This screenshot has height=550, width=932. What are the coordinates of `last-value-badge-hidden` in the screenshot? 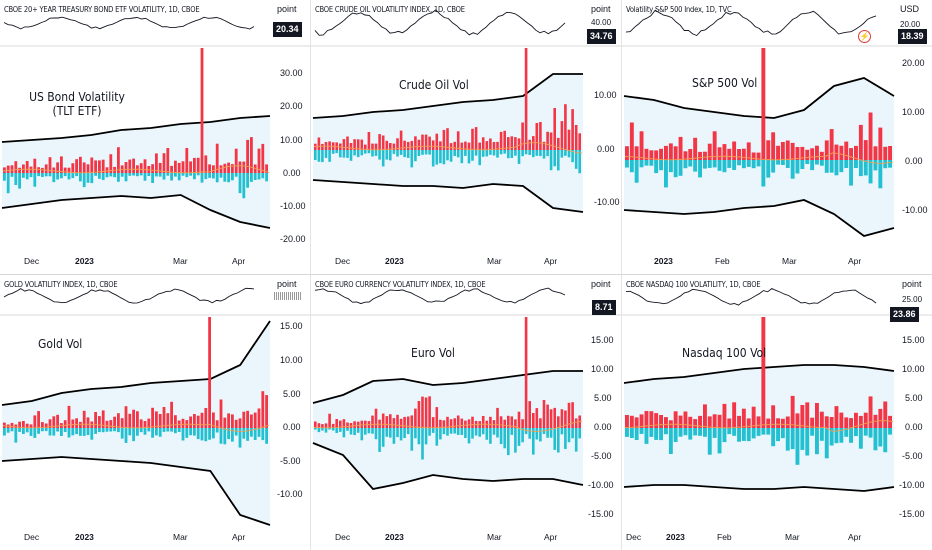 It's located at (288, 296).